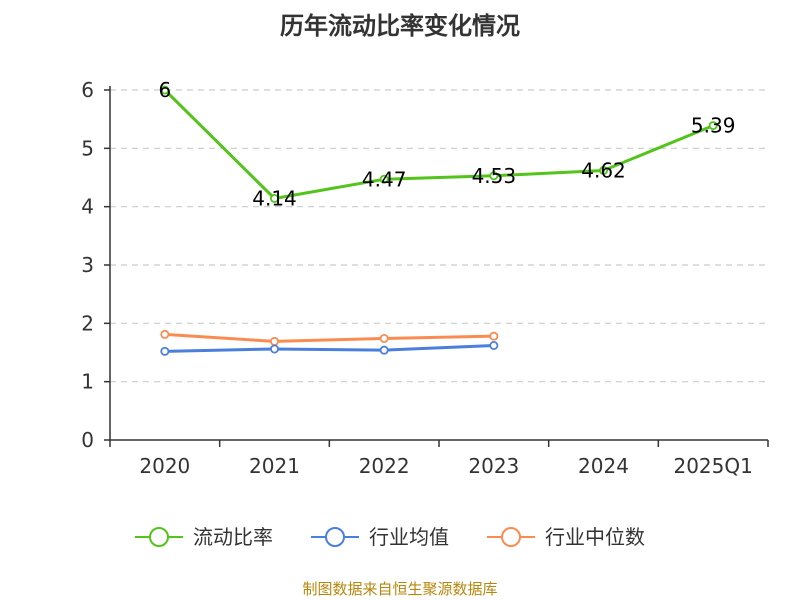 The image size is (800, 600). What do you see at coordinates (493, 466) in the screenshot?
I see `x-tick-label: 2023` at bounding box center [493, 466].